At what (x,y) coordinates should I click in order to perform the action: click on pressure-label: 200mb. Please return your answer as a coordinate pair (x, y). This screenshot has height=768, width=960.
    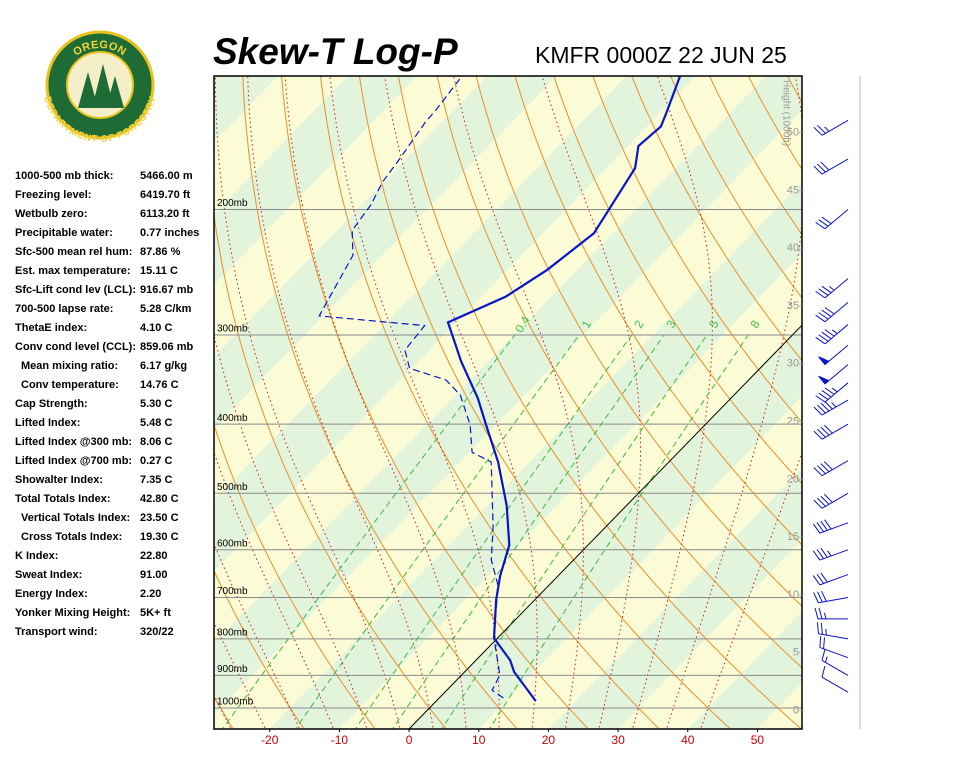
    Looking at the image, I should click on (232, 203).